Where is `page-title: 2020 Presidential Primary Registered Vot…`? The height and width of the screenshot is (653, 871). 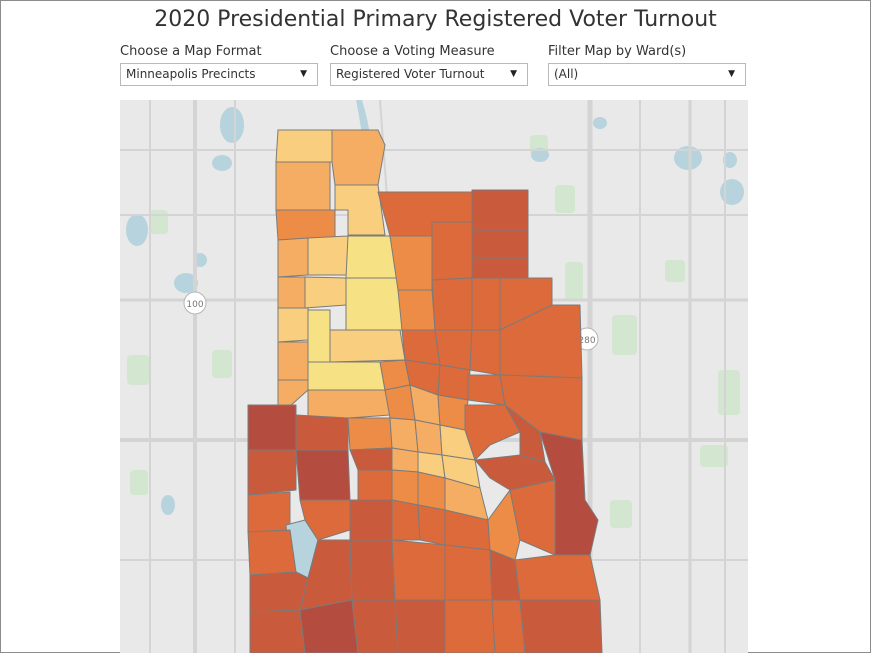
page-title: 2020 Presidential Primary Registered Vot… is located at coordinates (435, 19).